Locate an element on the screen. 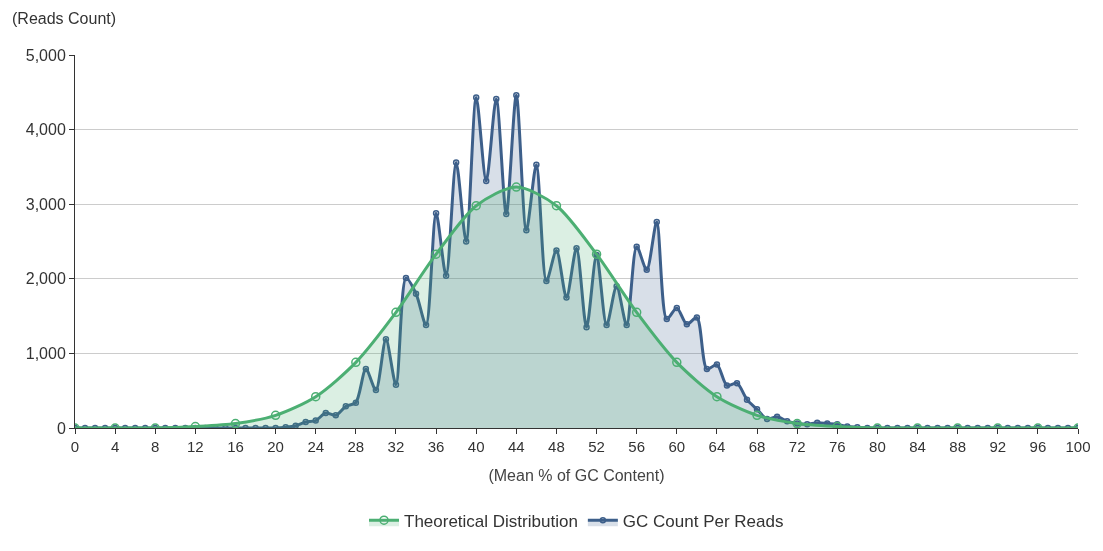  y-tick-label: 1,000 is located at coordinates (45, 353).